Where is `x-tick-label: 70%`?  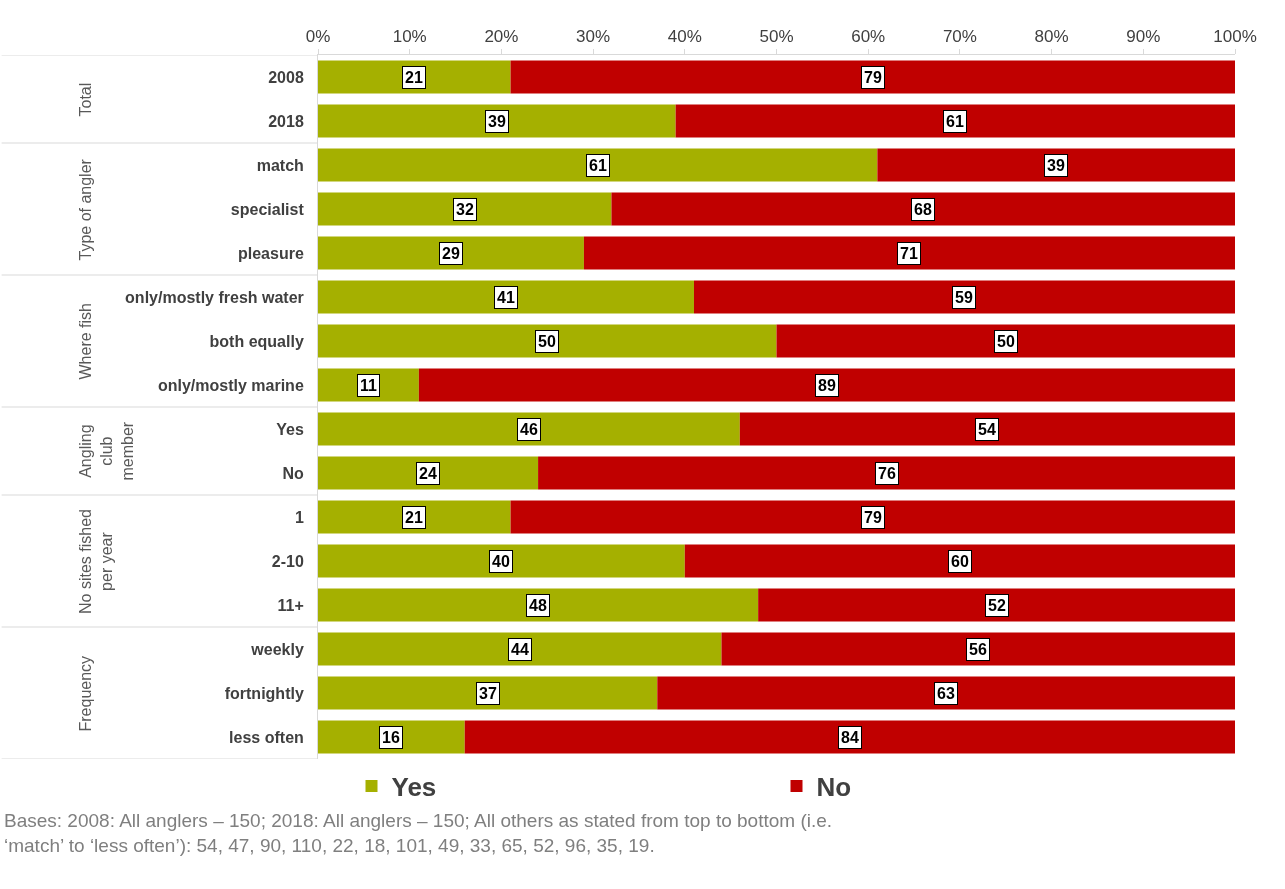
x-tick-label: 70% is located at coordinates (959, 37).